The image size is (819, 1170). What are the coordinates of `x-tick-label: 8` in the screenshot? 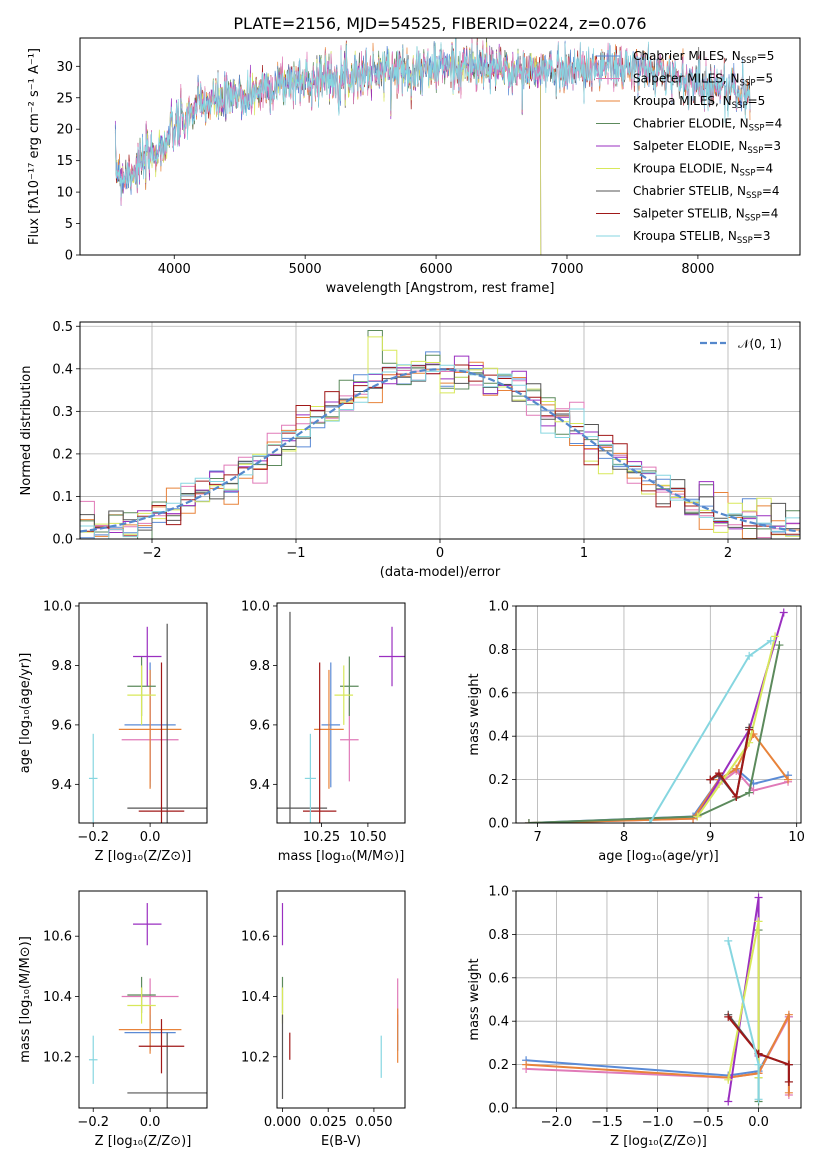 It's located at (624, 837).